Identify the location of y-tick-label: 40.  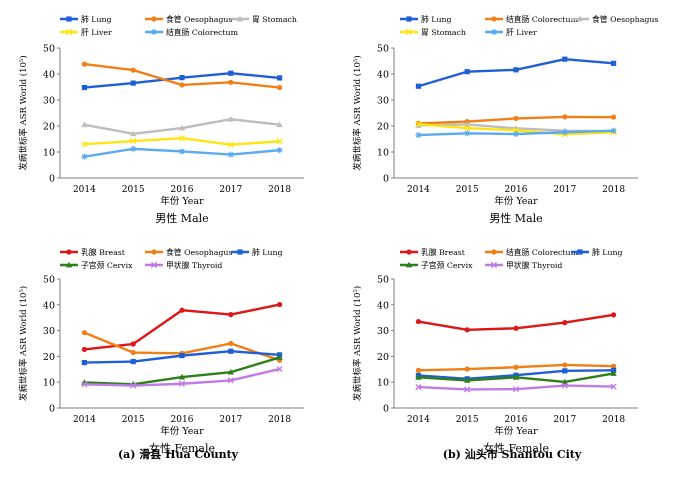
(383, 75).